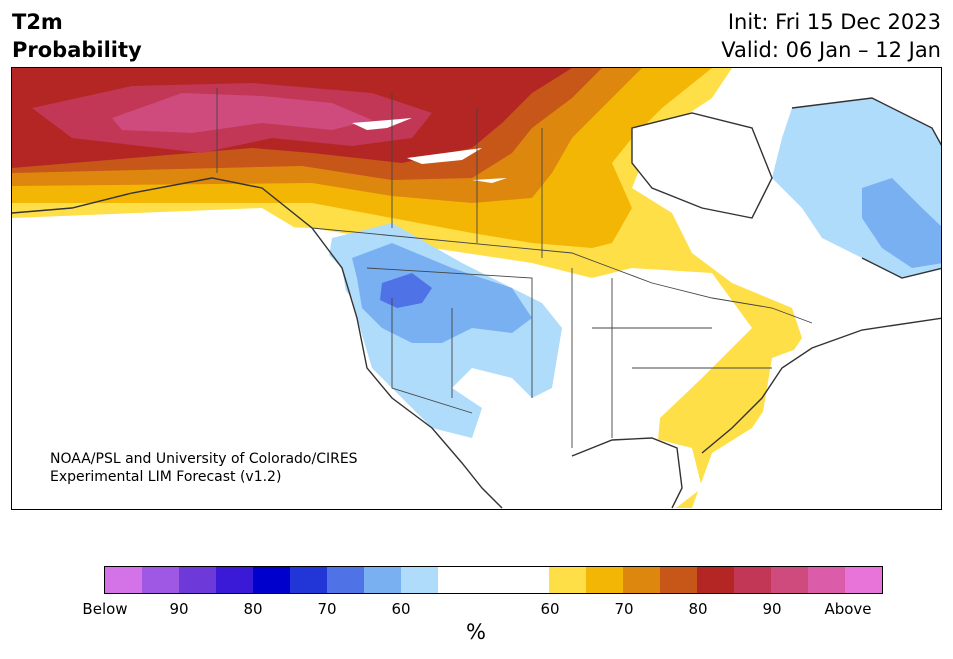  Describe the element at coordinates (848, 609) in the screenshot. I see `tick-above: Above` at that location.